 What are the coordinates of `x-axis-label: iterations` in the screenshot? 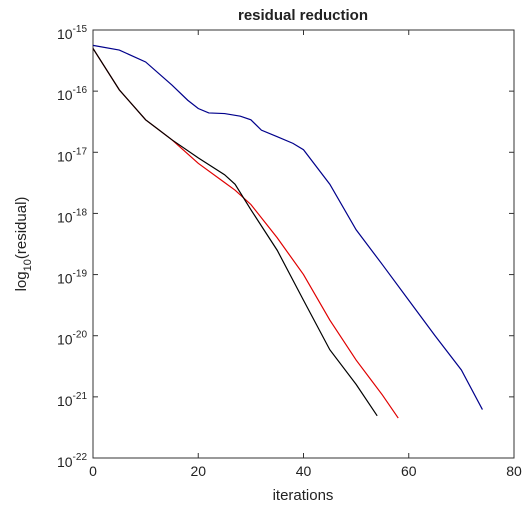 It's located at (303, 495).